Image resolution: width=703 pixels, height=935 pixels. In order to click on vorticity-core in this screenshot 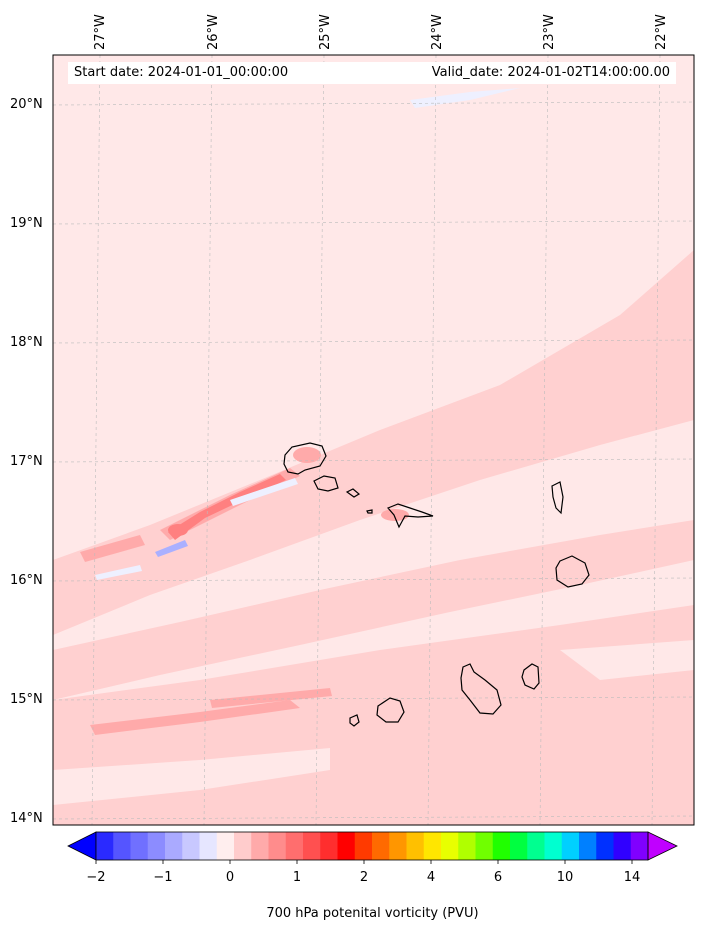, I will do `click(227, 507)`.